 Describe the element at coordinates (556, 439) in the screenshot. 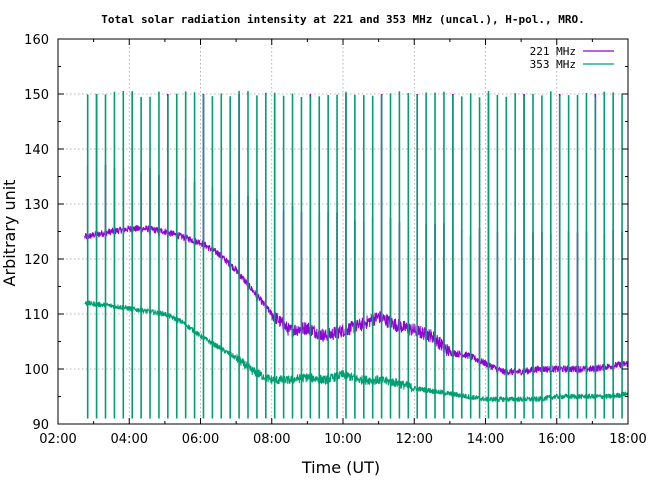

I see `x-tick-label: 16:00` at that location.